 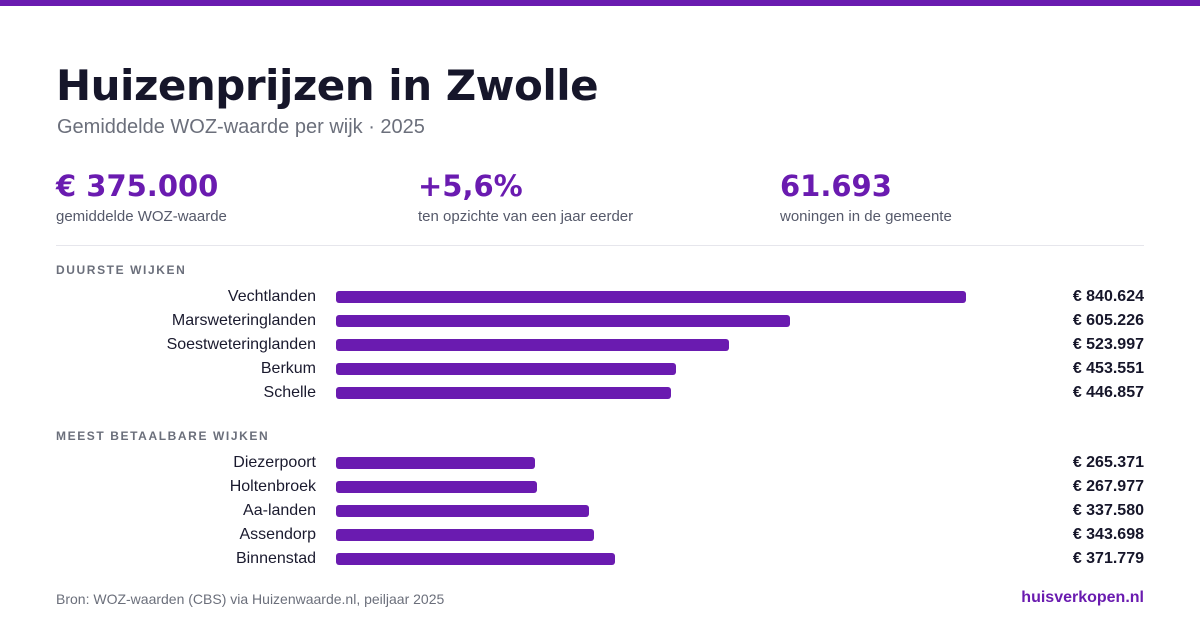 What do you see at coordinates (243, 320) in the screenshot?
I see `bar-category-label: Marsweteringlanden` at bounding box center [243, 320].